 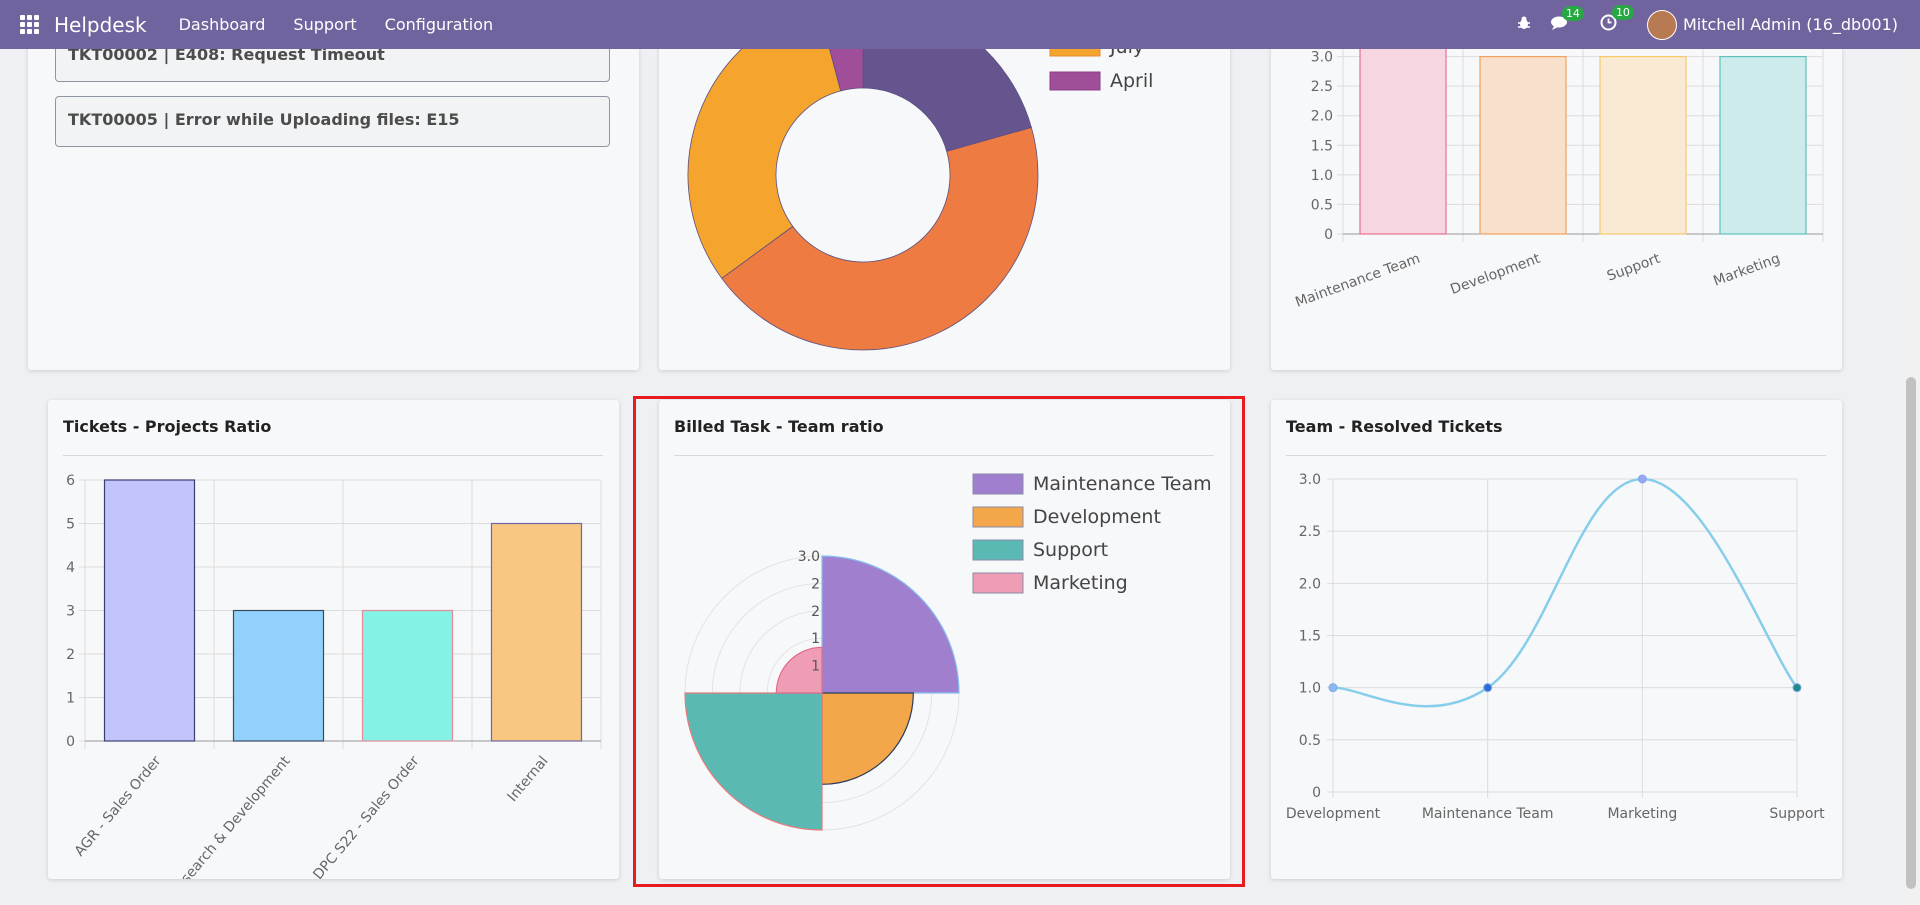 What do you see at coordinates (779, 426) in the screenshot?
I see `card-title: Billed Task - Team ratio` at bounding box center [779, 426].